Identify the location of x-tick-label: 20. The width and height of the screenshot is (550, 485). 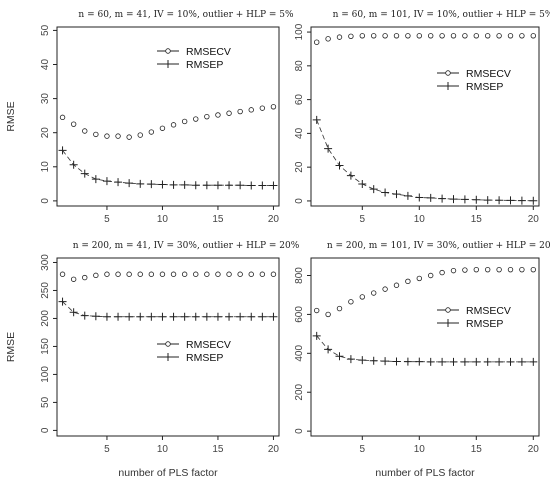
(274, 219).